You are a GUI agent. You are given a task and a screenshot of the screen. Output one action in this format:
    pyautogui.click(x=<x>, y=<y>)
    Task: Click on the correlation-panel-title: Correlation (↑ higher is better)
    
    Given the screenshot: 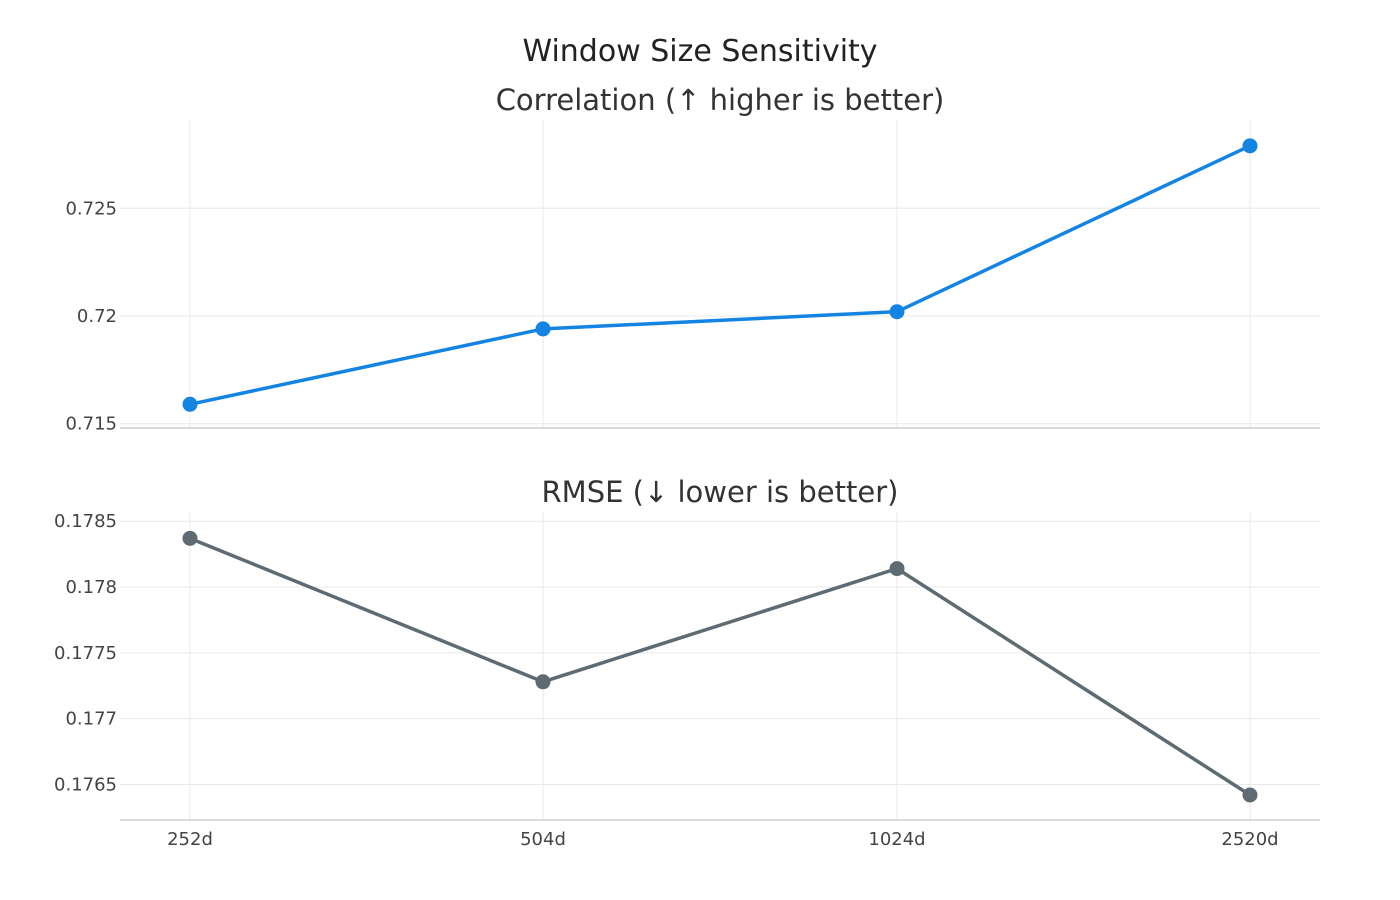 What is the action you would take?
    pyautogui.click(x=720, y=100)
    